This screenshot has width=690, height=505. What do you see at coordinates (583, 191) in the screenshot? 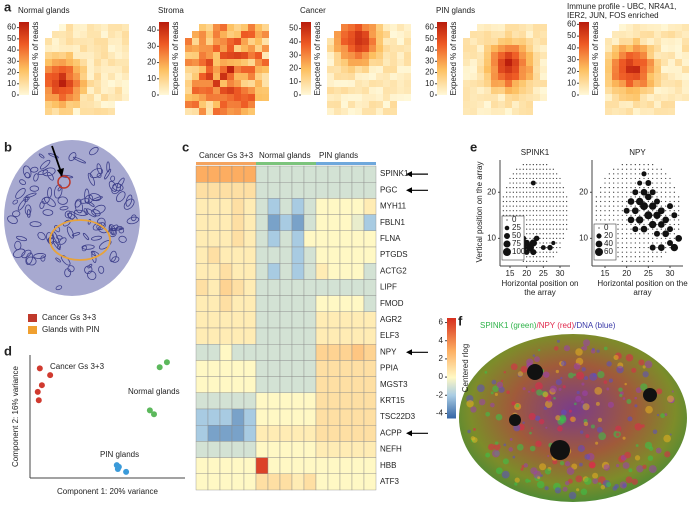
I see `y-tick-label: 20` at bounding box center [583, 191].